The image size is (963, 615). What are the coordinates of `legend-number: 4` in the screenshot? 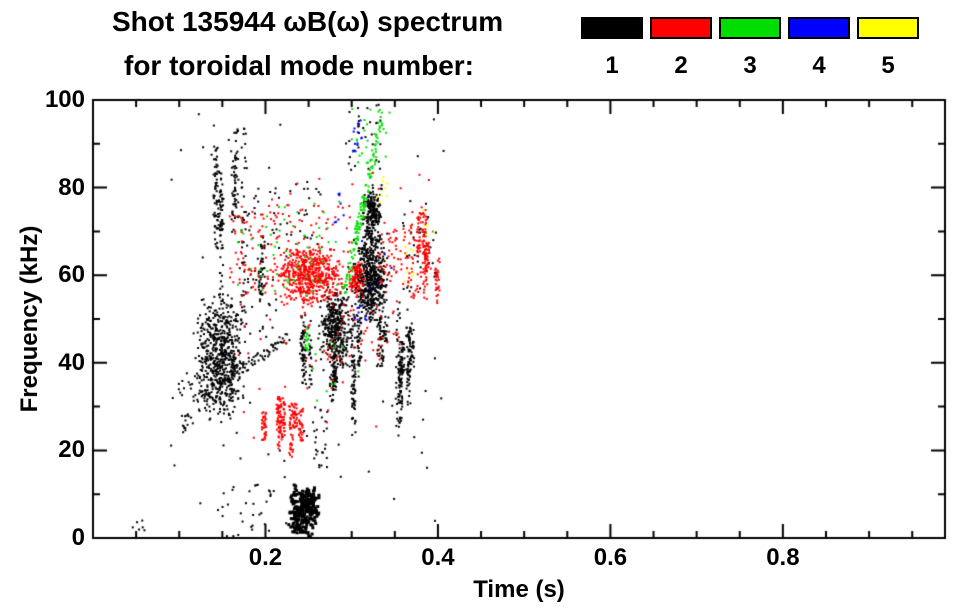 It's located at (819, 65).